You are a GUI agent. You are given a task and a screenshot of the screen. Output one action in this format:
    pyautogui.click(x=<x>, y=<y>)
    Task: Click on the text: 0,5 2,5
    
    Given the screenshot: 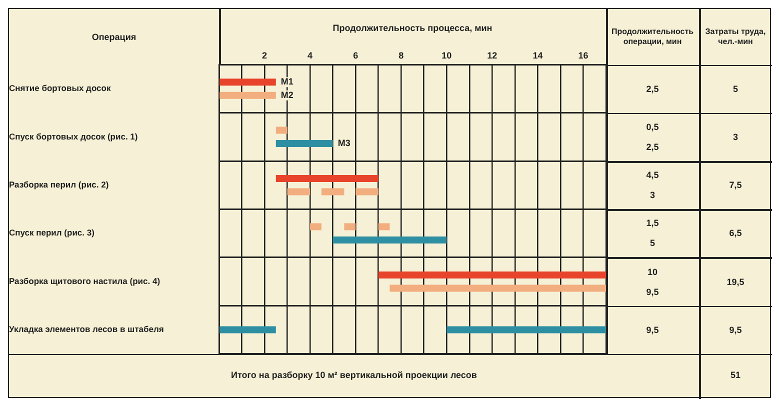 What is the action you would take?
    pyautogui.click(x=652, y=137)
    